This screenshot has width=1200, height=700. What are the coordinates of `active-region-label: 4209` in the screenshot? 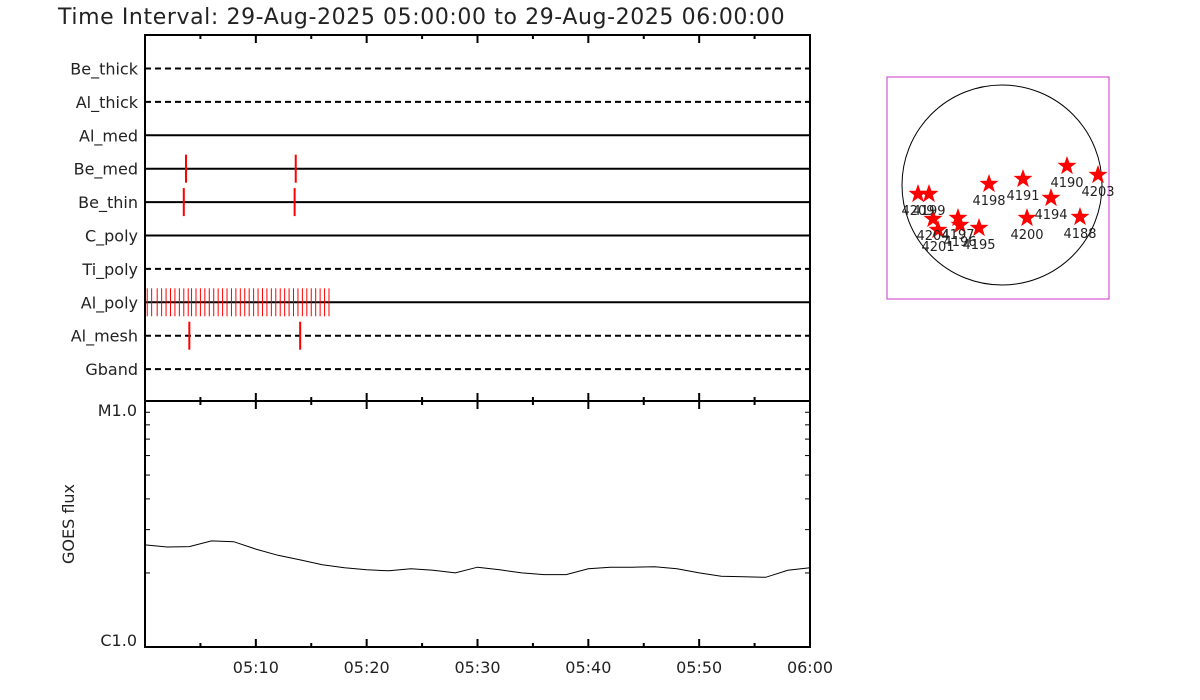 It's located at (917, 211).